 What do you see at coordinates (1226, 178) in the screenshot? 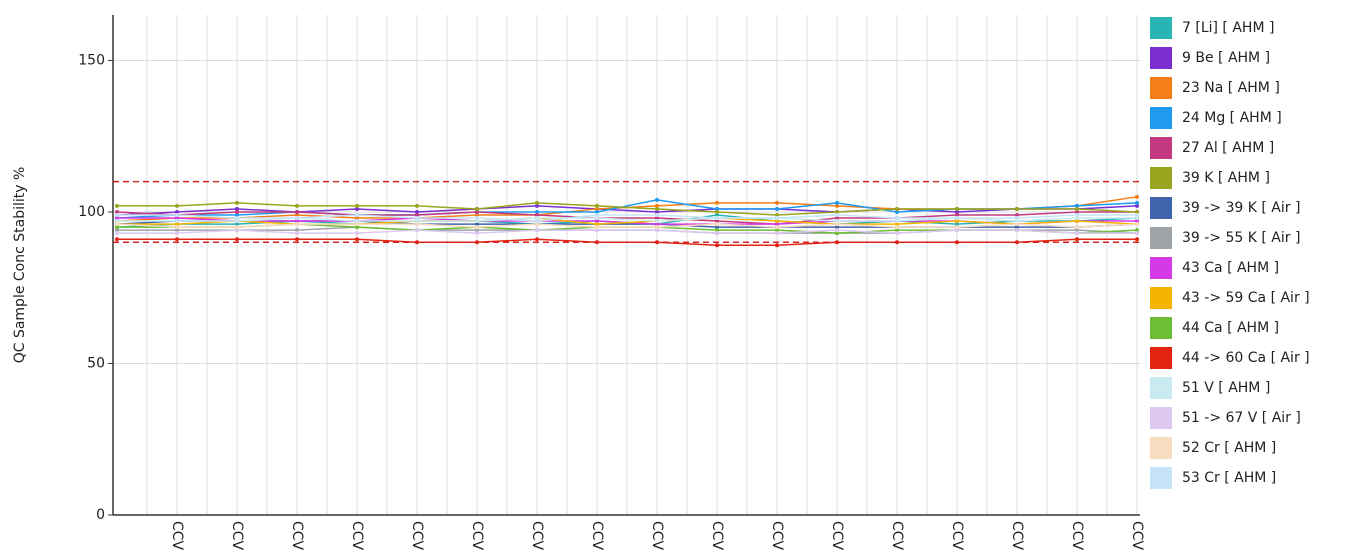
I see `legend-label: 39 K [ AHM ]` at bounding box center [1226, 178].